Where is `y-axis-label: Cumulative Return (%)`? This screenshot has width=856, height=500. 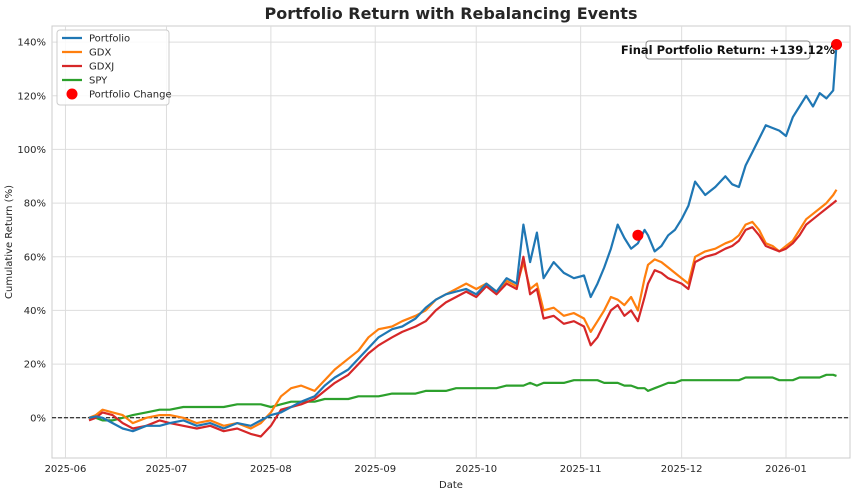
y-axis-label: Cumulative Return (%) is located at coordinates (9, 242).